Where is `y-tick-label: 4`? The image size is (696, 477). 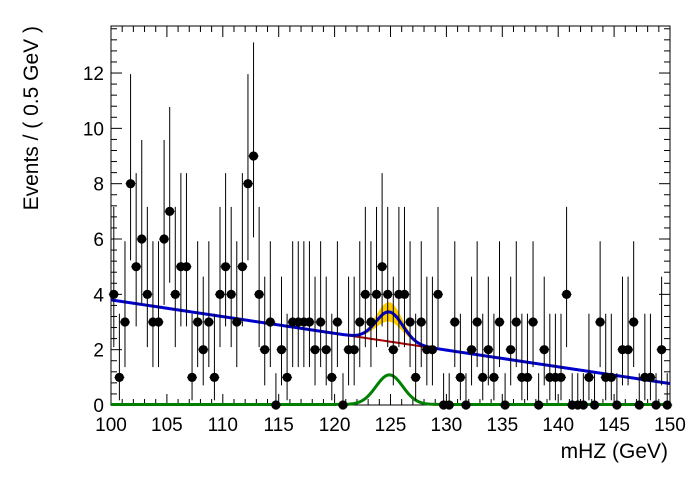 y-tick-label: 4 is located at coordinates (98, 295).